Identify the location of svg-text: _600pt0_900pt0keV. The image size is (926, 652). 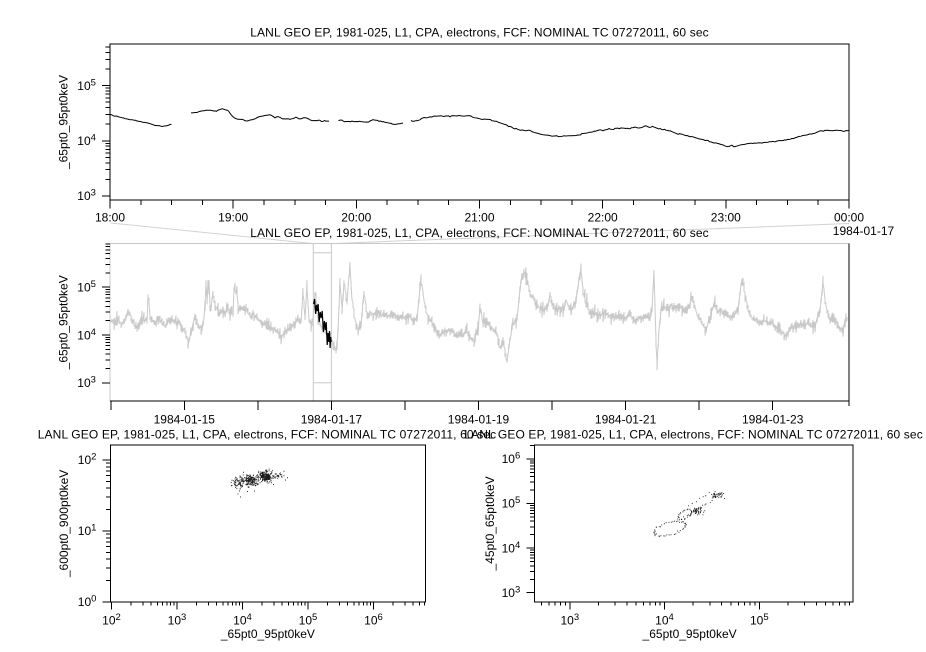
(64, 524).